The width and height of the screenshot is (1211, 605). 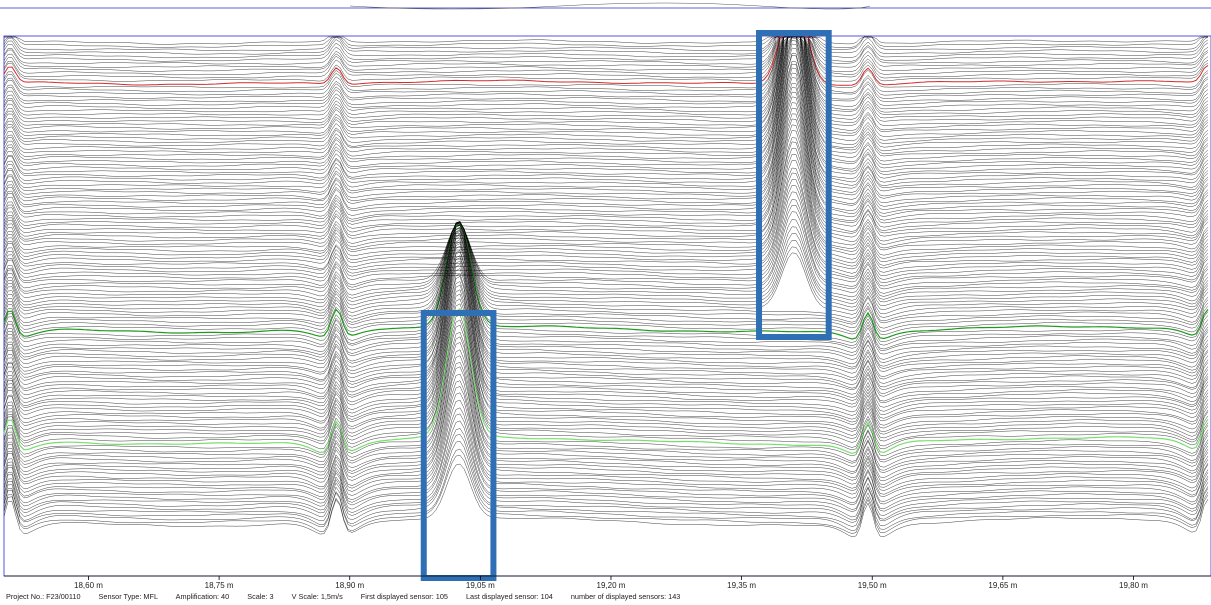 What do you see at coordinates (741, 585) in the screenshot?
I see `x-tick-label: 19,35 m` at bounding box center [741, 585].